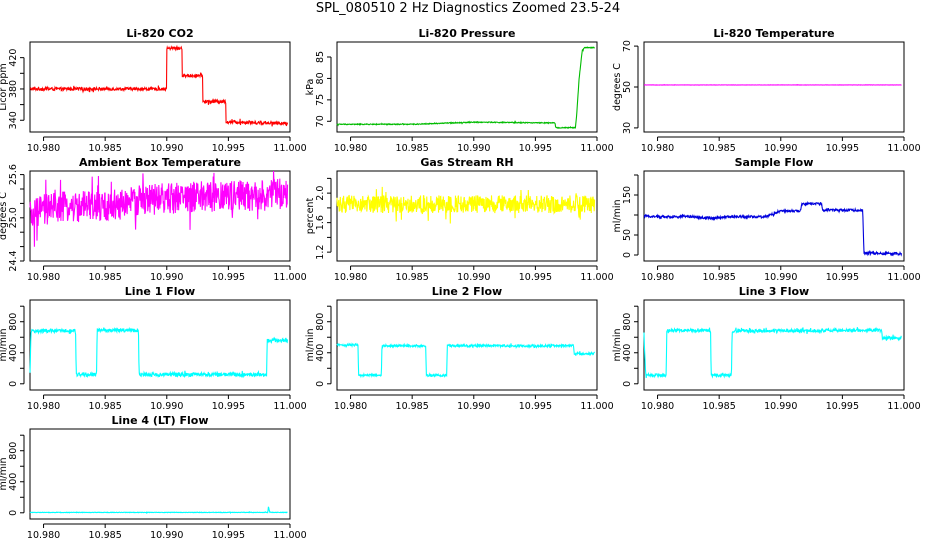  Describe the element at coordinates (773, 33) in the screenshot. I see `panel-title: Li-820 Temperature` at that location.